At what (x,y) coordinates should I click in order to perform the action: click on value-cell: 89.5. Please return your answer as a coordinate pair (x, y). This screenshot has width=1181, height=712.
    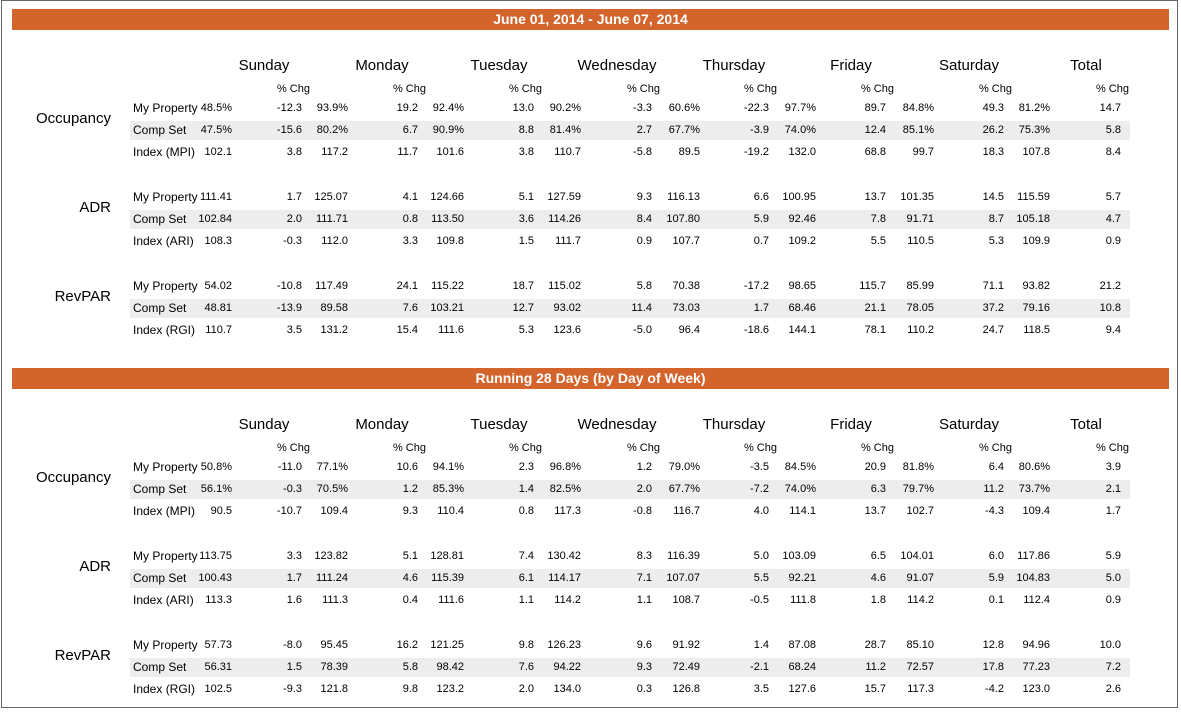
    Looking at the image, I should click on (689, 152).